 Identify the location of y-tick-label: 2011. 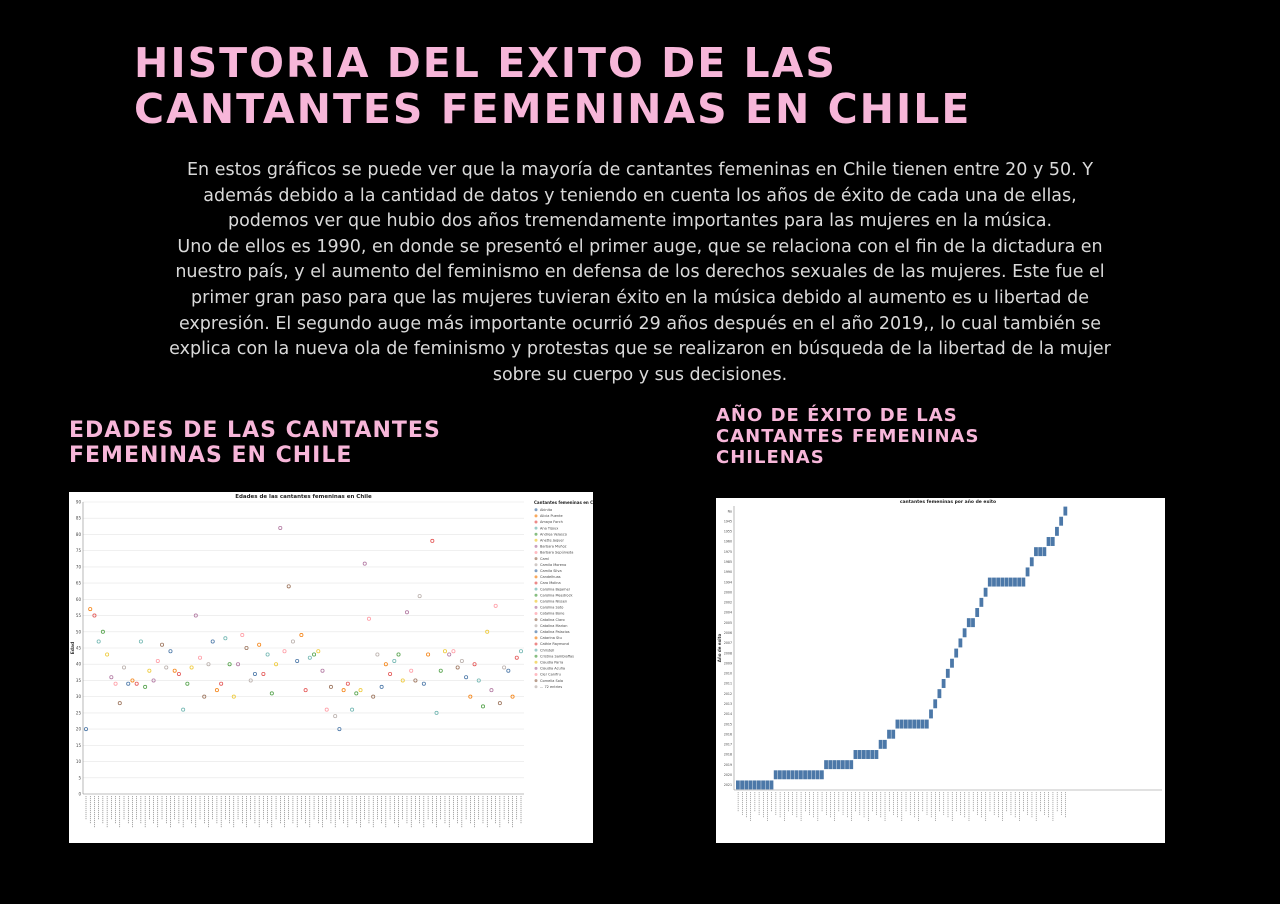
(728, 684).